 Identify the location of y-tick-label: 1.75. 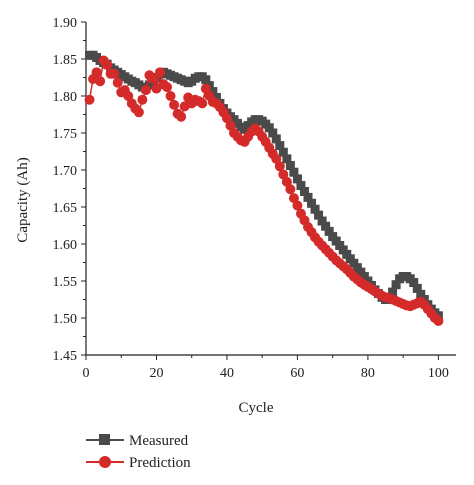
(65, 134).